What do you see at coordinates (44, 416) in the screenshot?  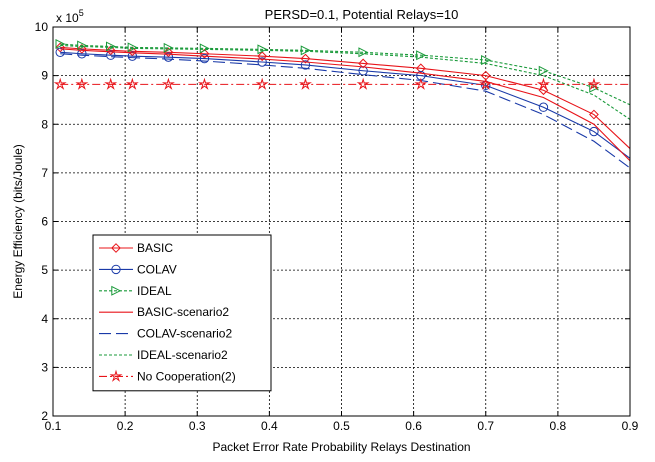 I see `y-tick-label: 2` at bounding box center [44, 416].